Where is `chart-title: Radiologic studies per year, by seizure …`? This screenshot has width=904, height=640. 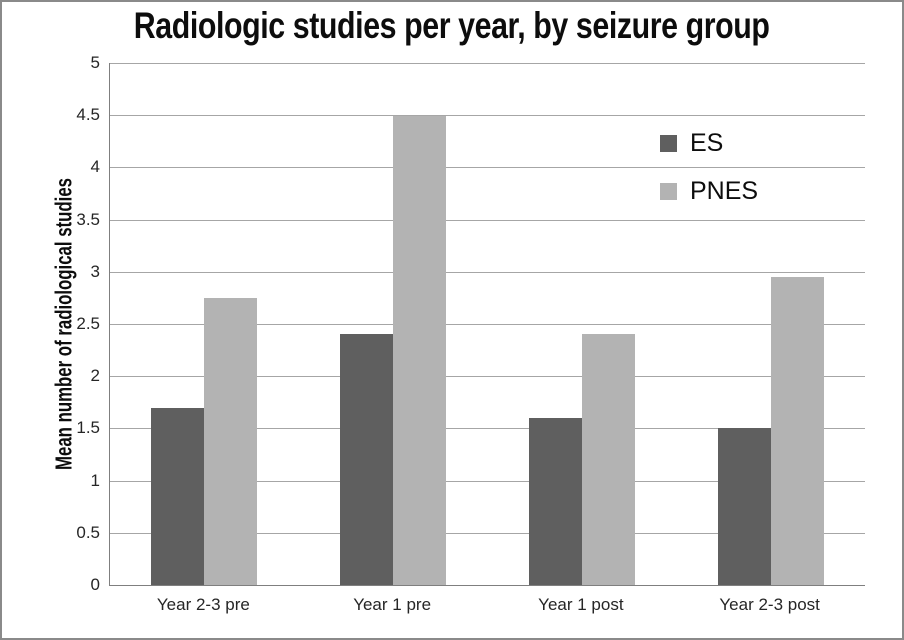
chart-title: Radiologic studies per year, by seizure … is located at coordinates (452, 26).